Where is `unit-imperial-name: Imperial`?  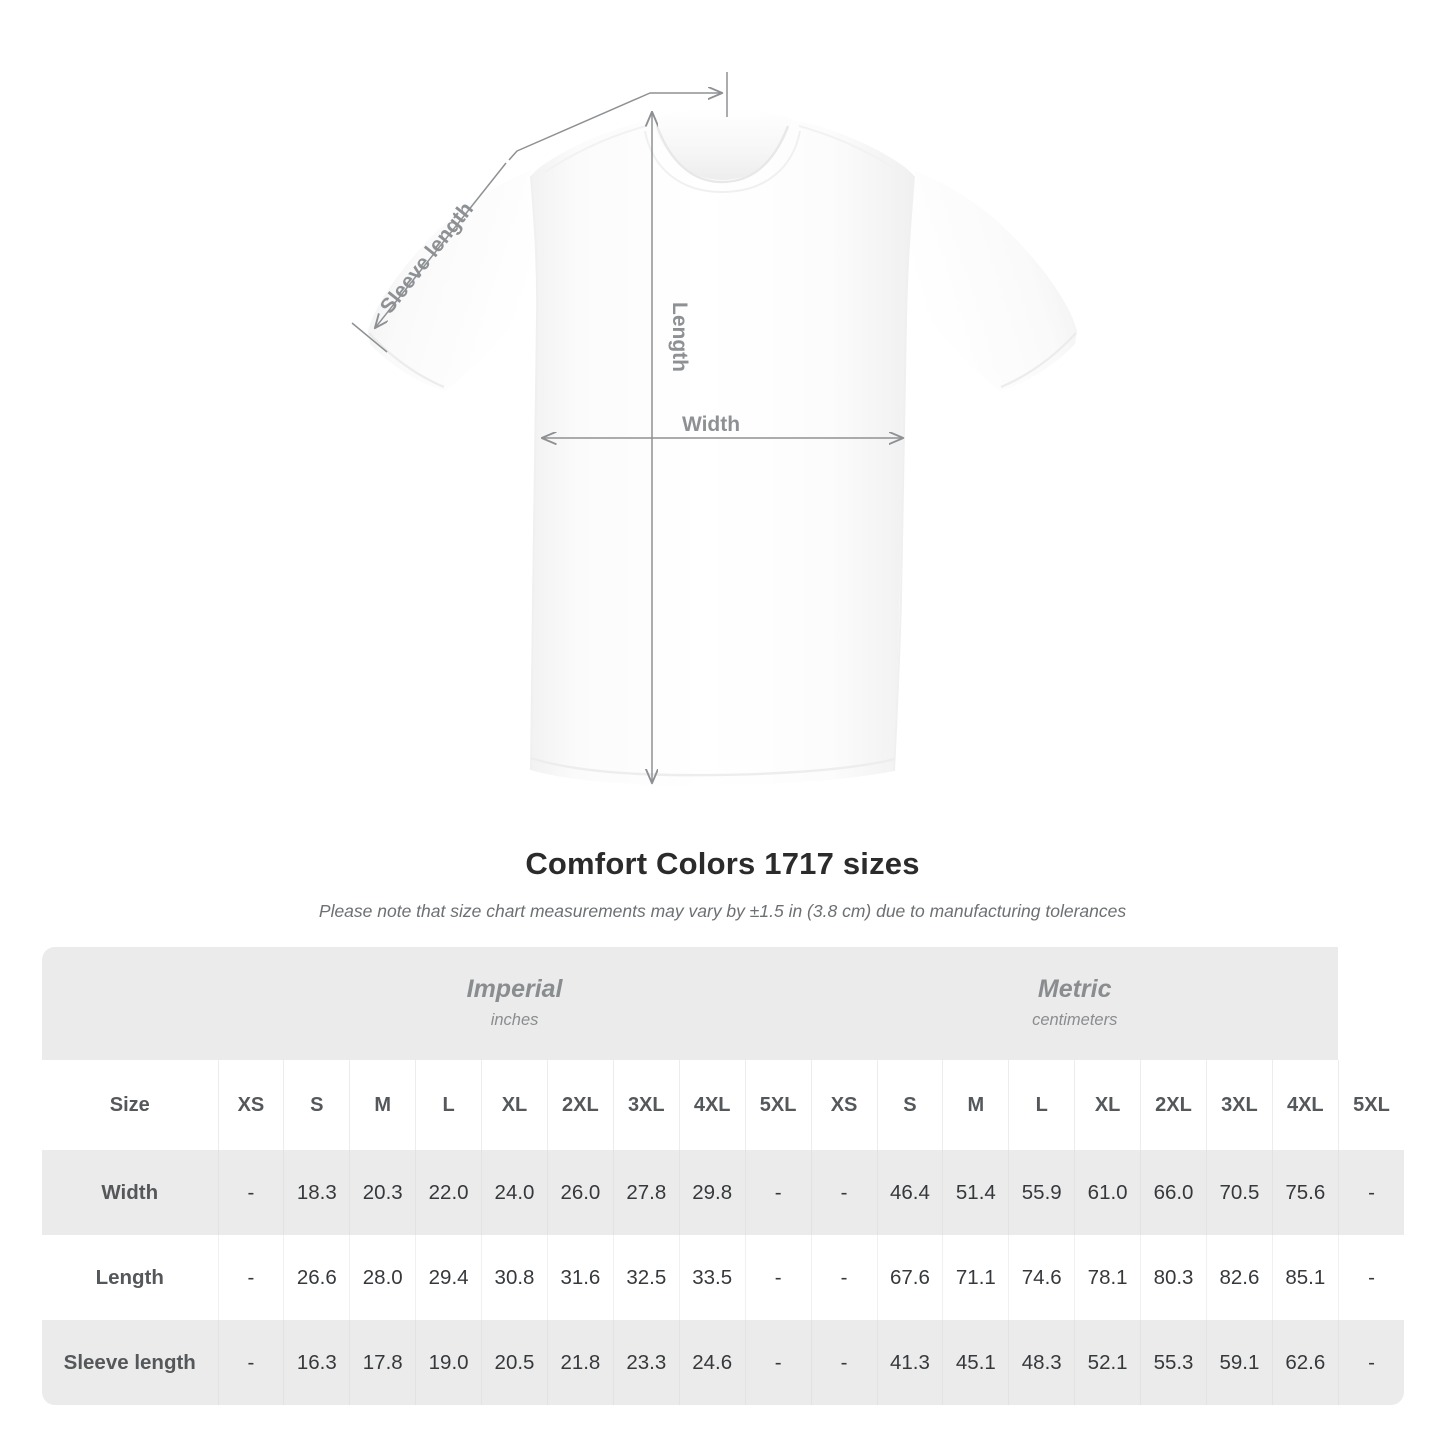
unit-imperial-name: Imperial is located at coordinates (514, 989).